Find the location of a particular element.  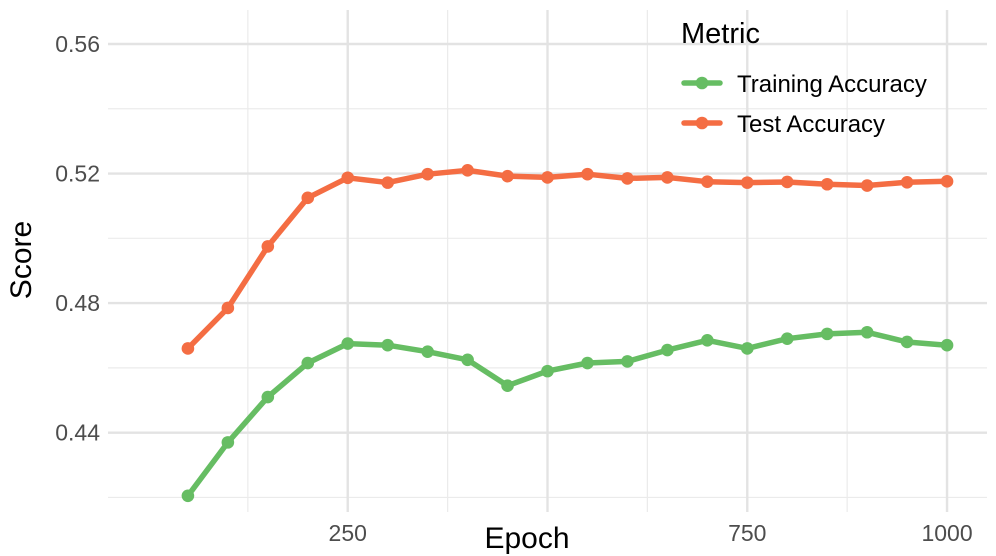

legend-item: Test Accuracy is located at coordinates (783, 124).